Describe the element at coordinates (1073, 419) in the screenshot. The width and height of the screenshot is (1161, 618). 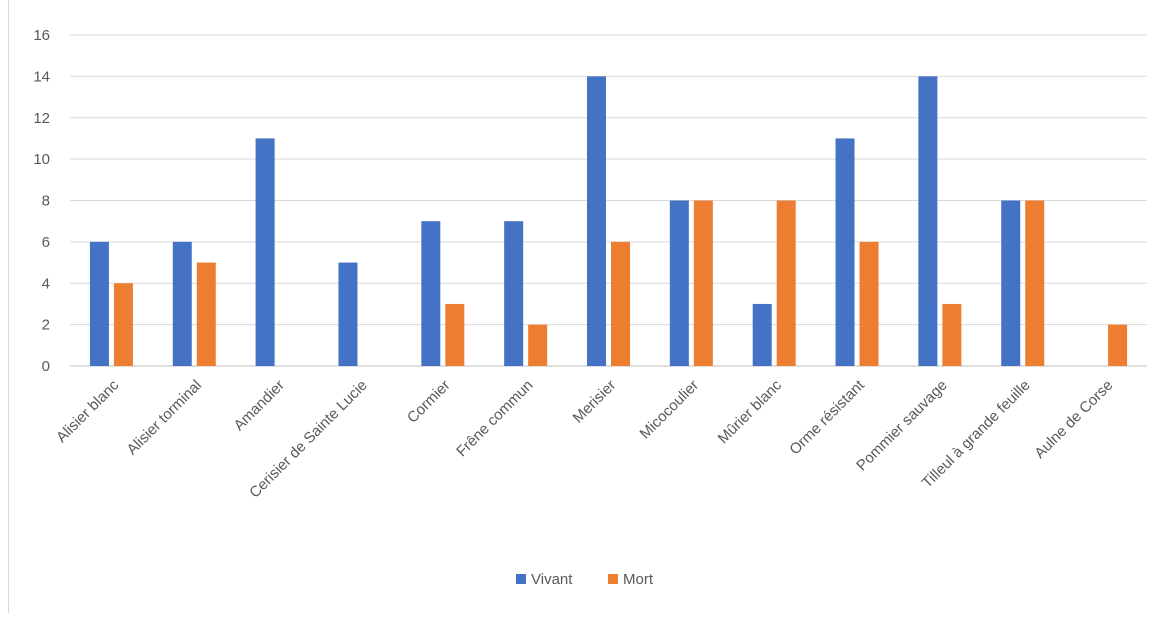
I see `x-tick-label: Aulne de Corse` at that location.